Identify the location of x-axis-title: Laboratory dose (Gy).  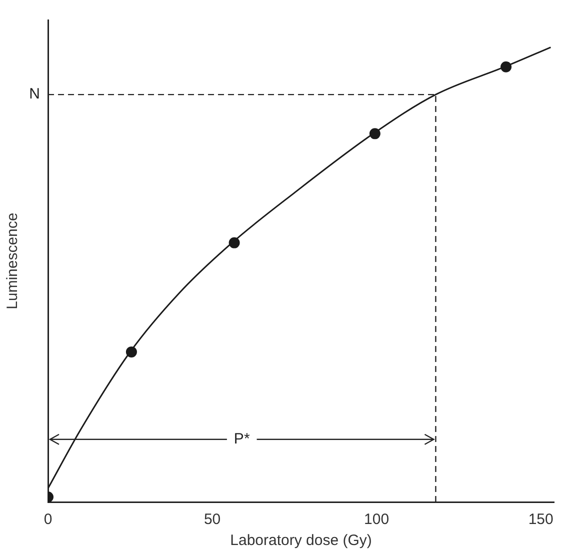
(301, 541).